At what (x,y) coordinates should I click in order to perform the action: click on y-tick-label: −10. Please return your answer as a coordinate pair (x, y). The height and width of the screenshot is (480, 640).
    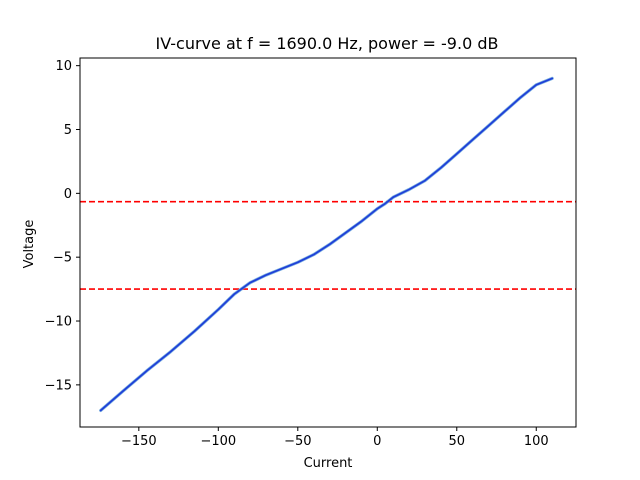
    Looking at the image, I should click on (58, 322).